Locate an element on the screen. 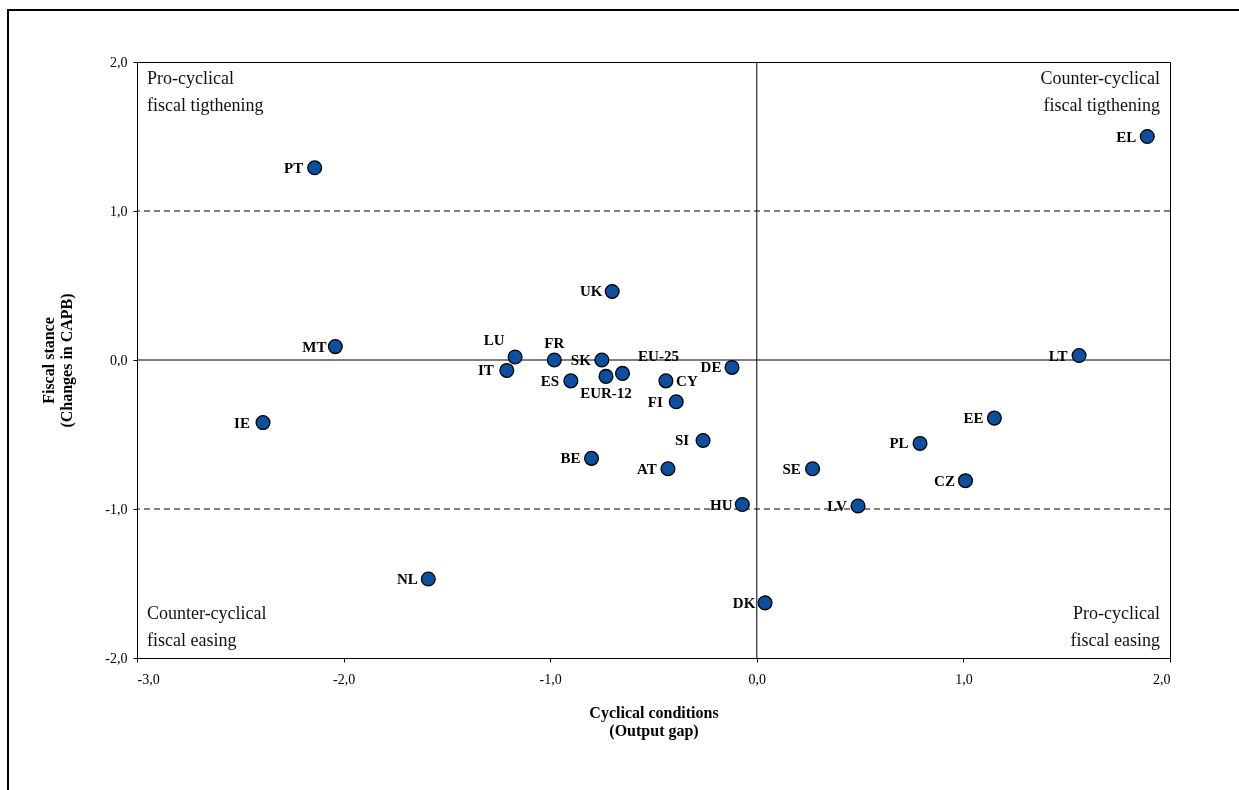 The height and width of the screenshot is (790, 1239). data-label: EL is located at coordinates (1126, 136).